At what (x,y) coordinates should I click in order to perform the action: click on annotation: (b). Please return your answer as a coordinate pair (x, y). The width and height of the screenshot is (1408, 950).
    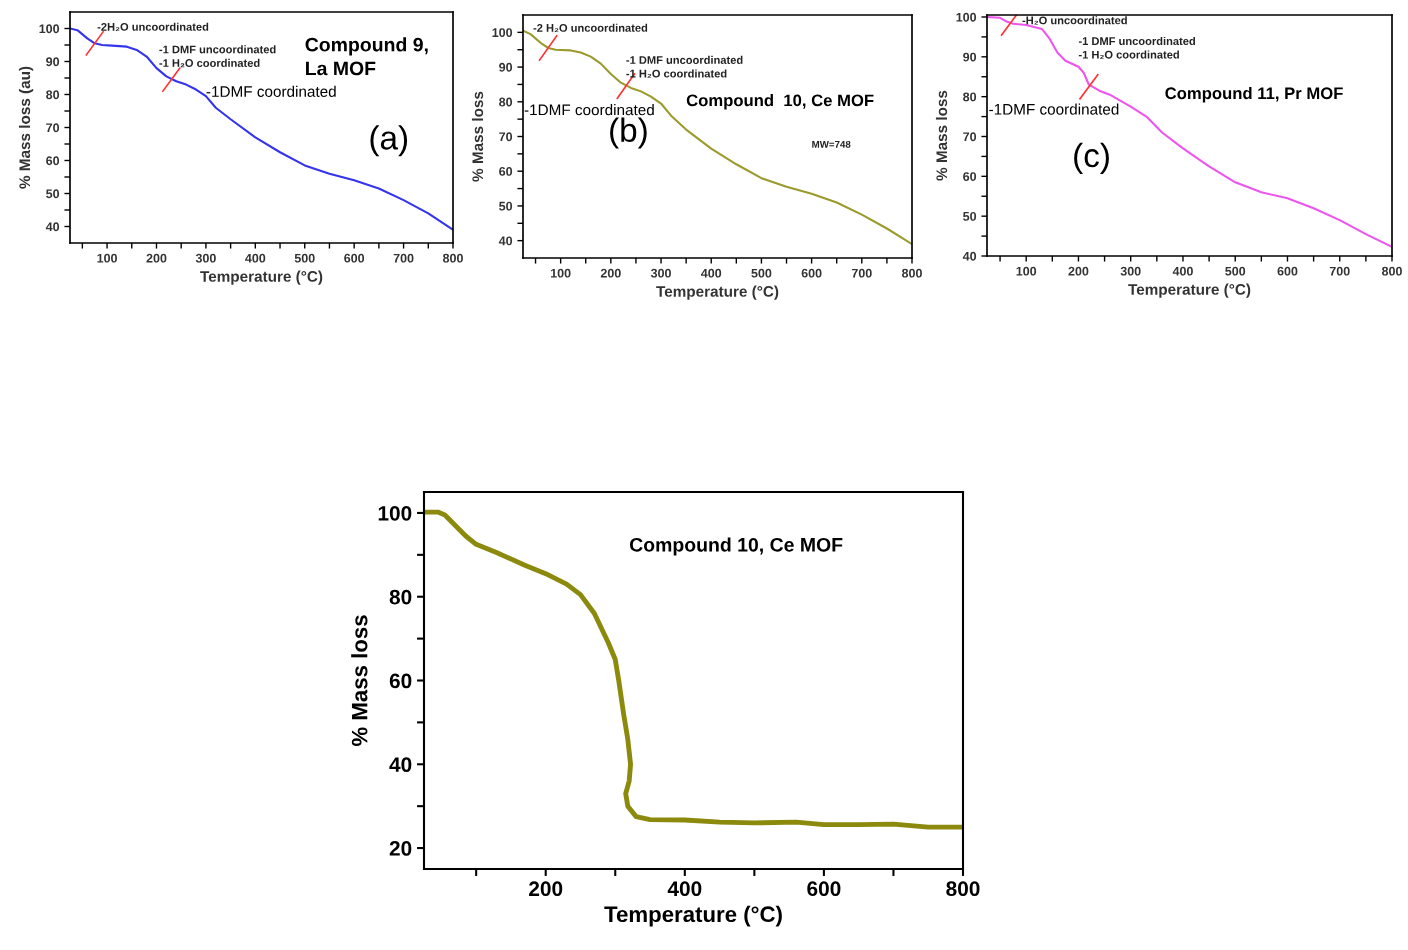
    Looking at the image, I should click on (628, 133).